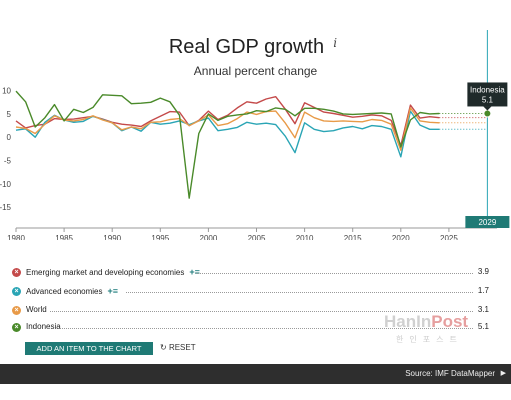 The image size is (511, 400). Describe the element at coordinates (305, 237) in the screenshot. I see `x-tick-label: 2010` at that location.